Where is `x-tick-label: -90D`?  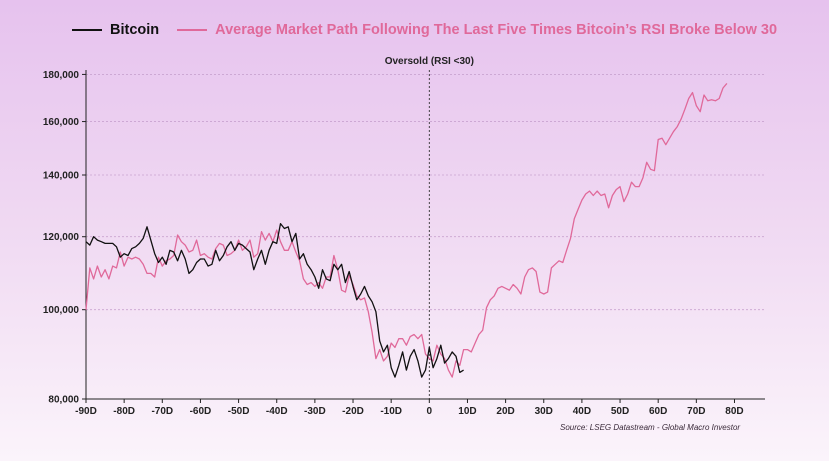
x-tick-label: -90D is located at coordinates (86, 411).